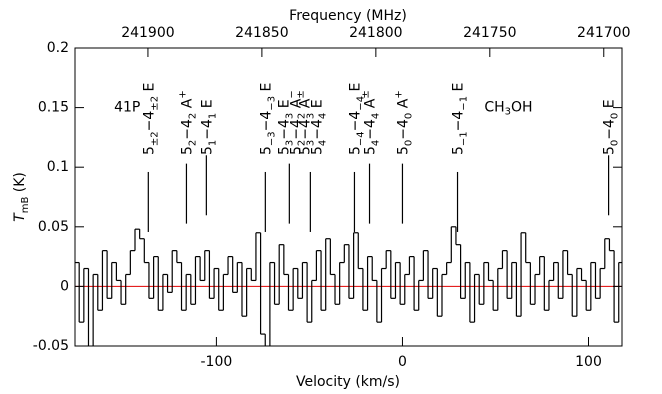 The height and width of the screenshot is (394, 662). Describe the element at coordinates (489, 33) in the screenshot. I see `x2-tick-label: 241750` at that location.